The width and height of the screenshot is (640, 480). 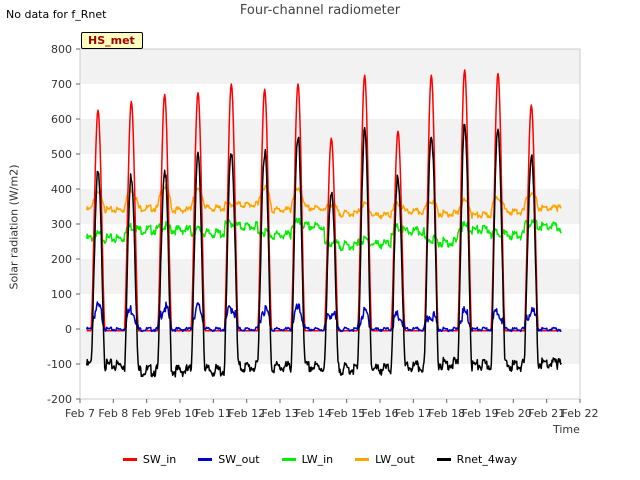 I want to click on x-tick-label: Feb 7, so click(x=80, y=413).